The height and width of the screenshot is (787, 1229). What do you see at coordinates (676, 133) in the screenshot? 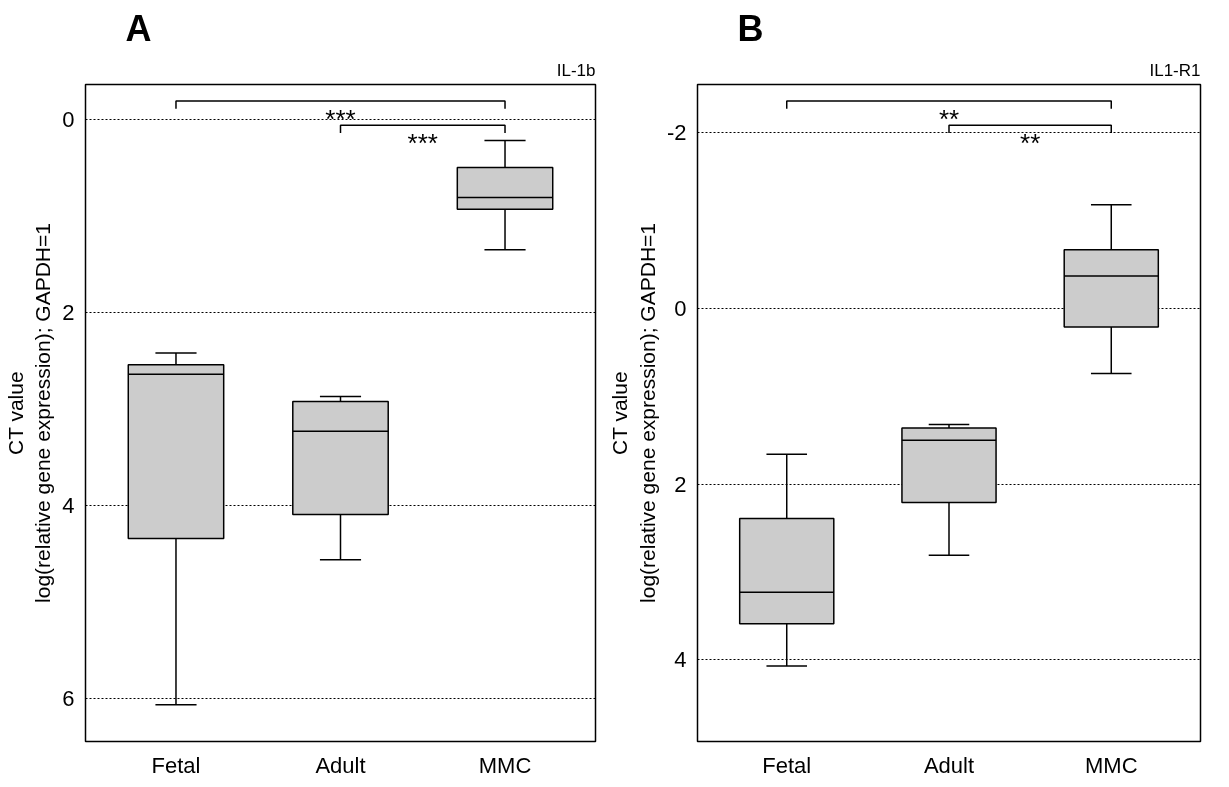
I see `y-tick-label: -2` at bounding box center [676, 133].